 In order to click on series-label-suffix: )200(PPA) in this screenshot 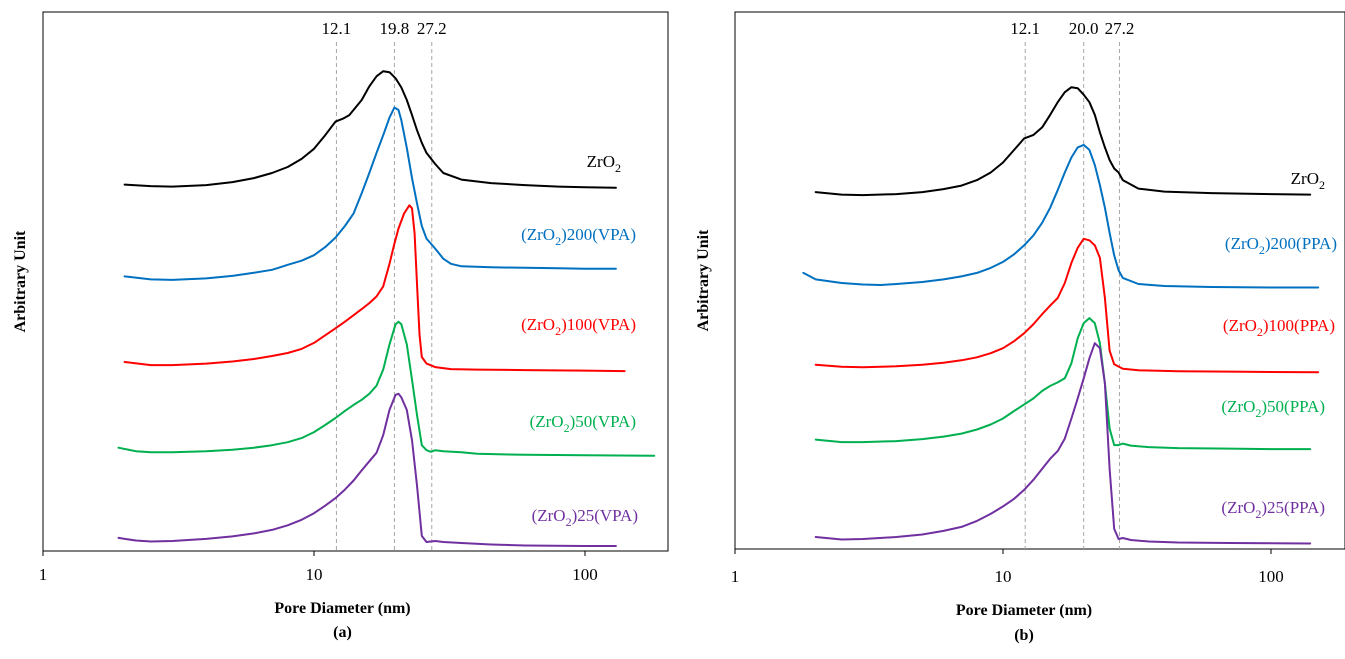, I will do `click(1301, 243)`.